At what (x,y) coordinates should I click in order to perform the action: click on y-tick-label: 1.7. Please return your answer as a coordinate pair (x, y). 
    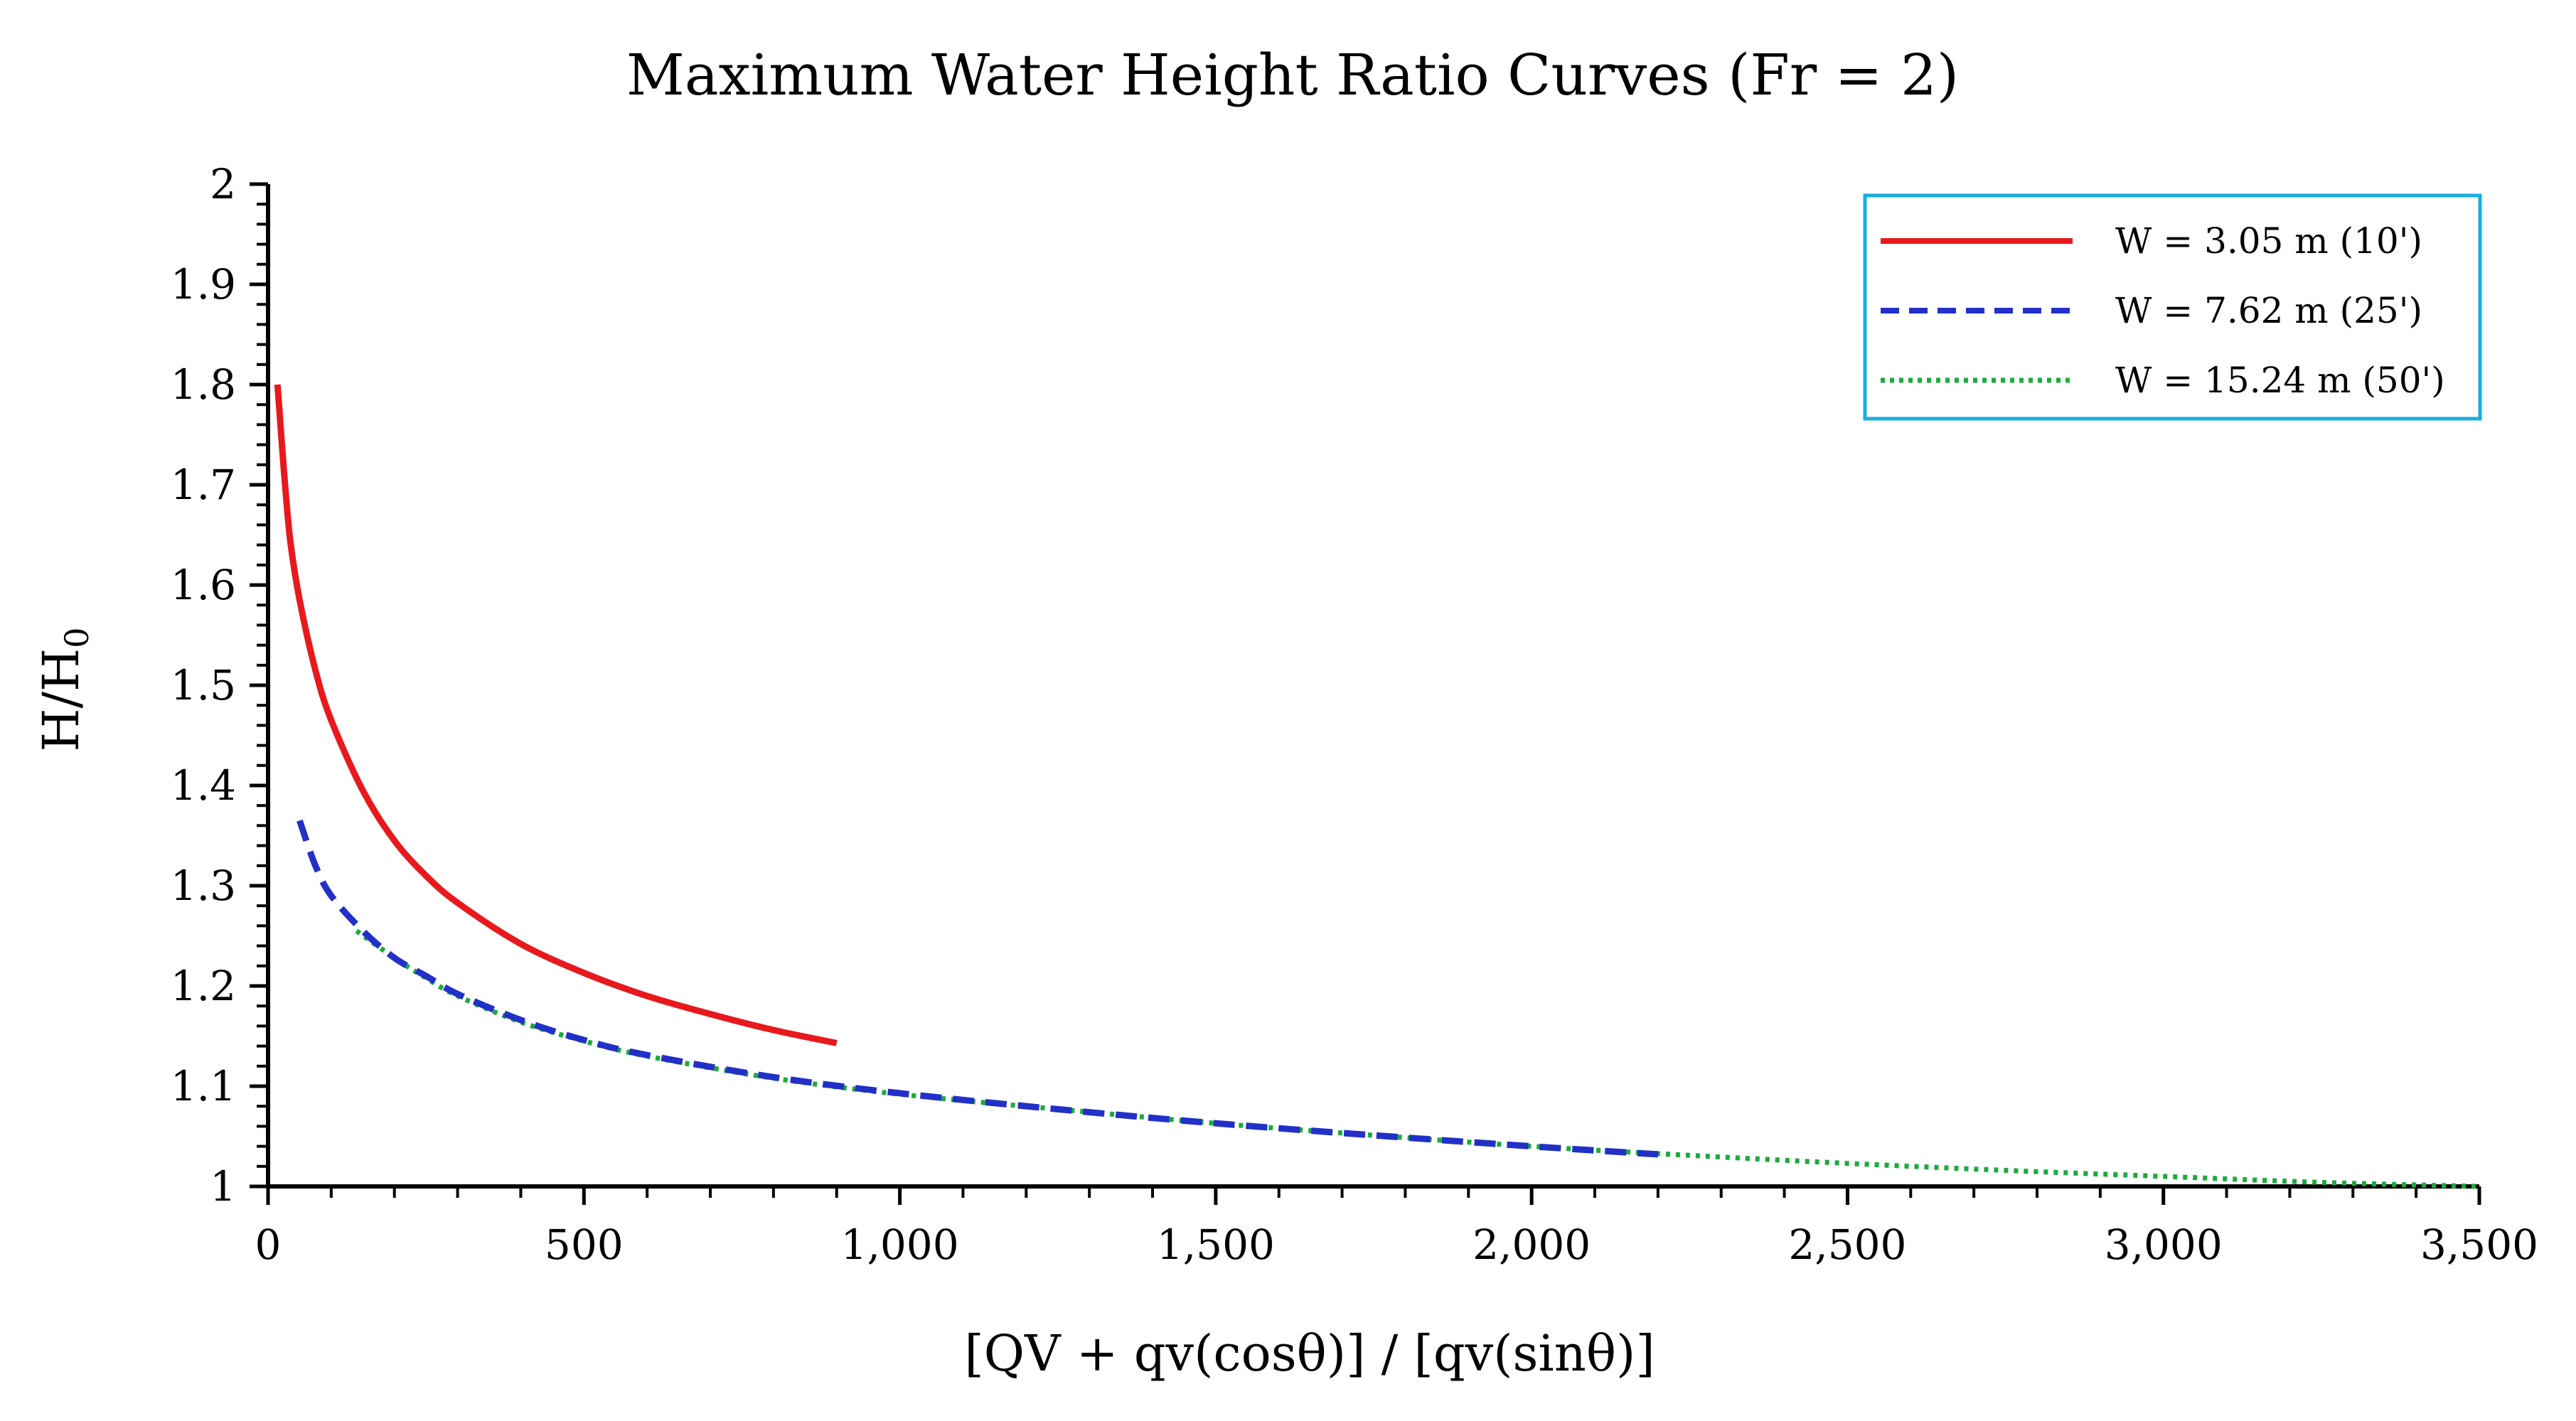
    Looking at the image, I should click on (203, 485).